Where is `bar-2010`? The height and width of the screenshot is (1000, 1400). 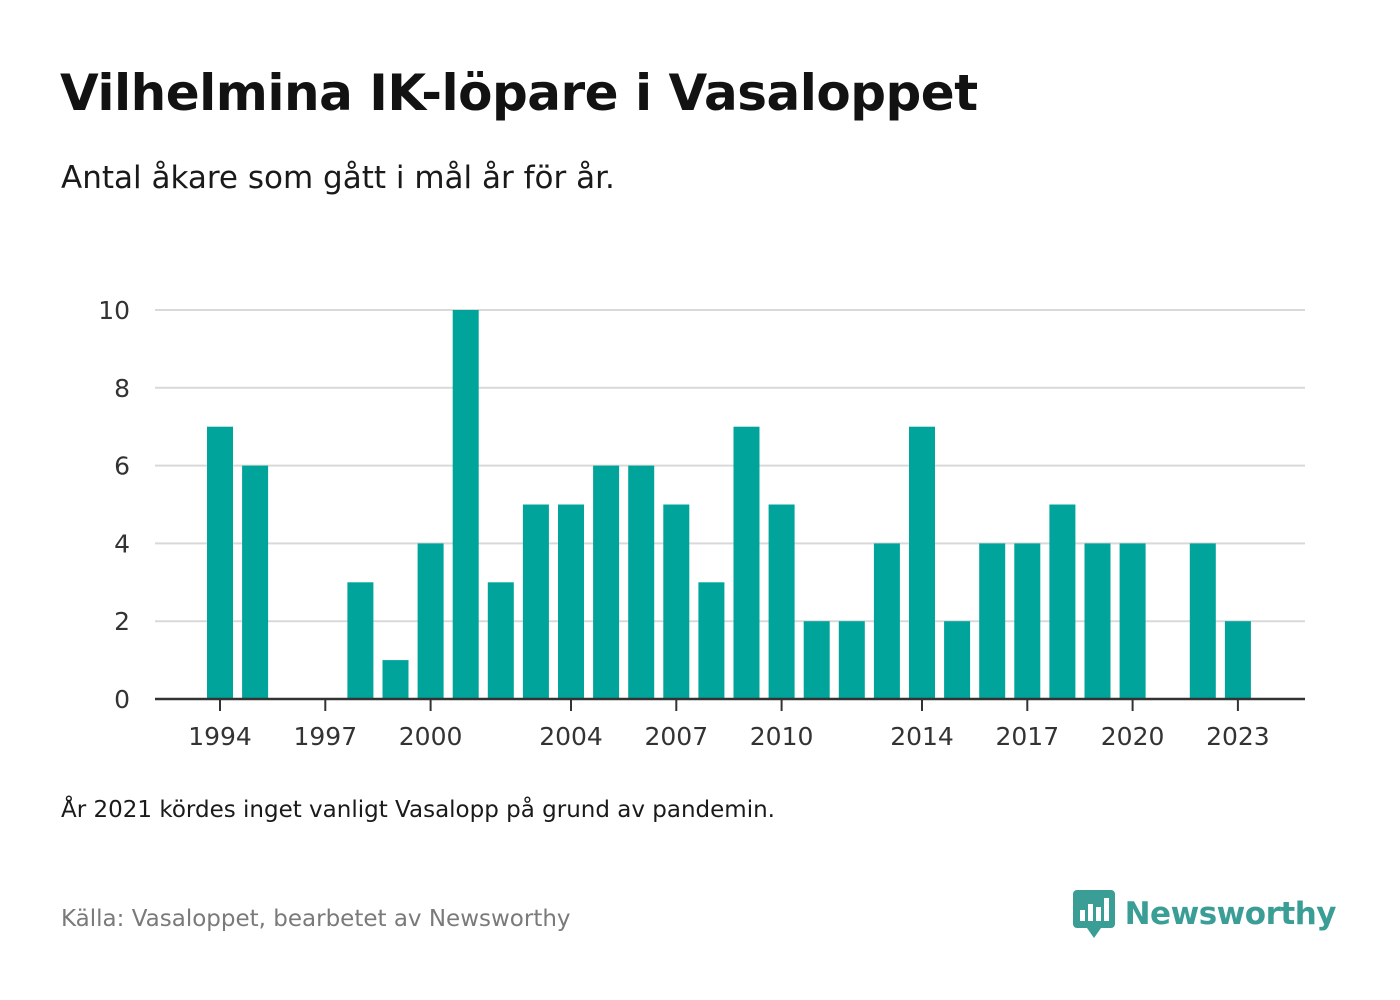
bar-2010 is located at coordinates (781, 601).